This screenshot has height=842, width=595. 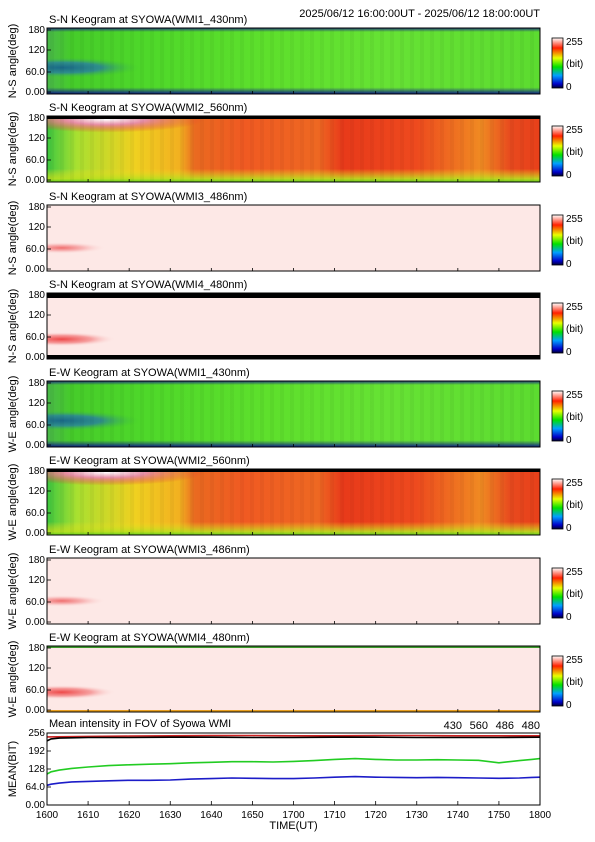 What do you see at coordinates (149, 373) in the screenshot?
I see `panel-title: E-W Keogram at SYOWA(WMI1_430nm)` at bounding box center [149, 373].